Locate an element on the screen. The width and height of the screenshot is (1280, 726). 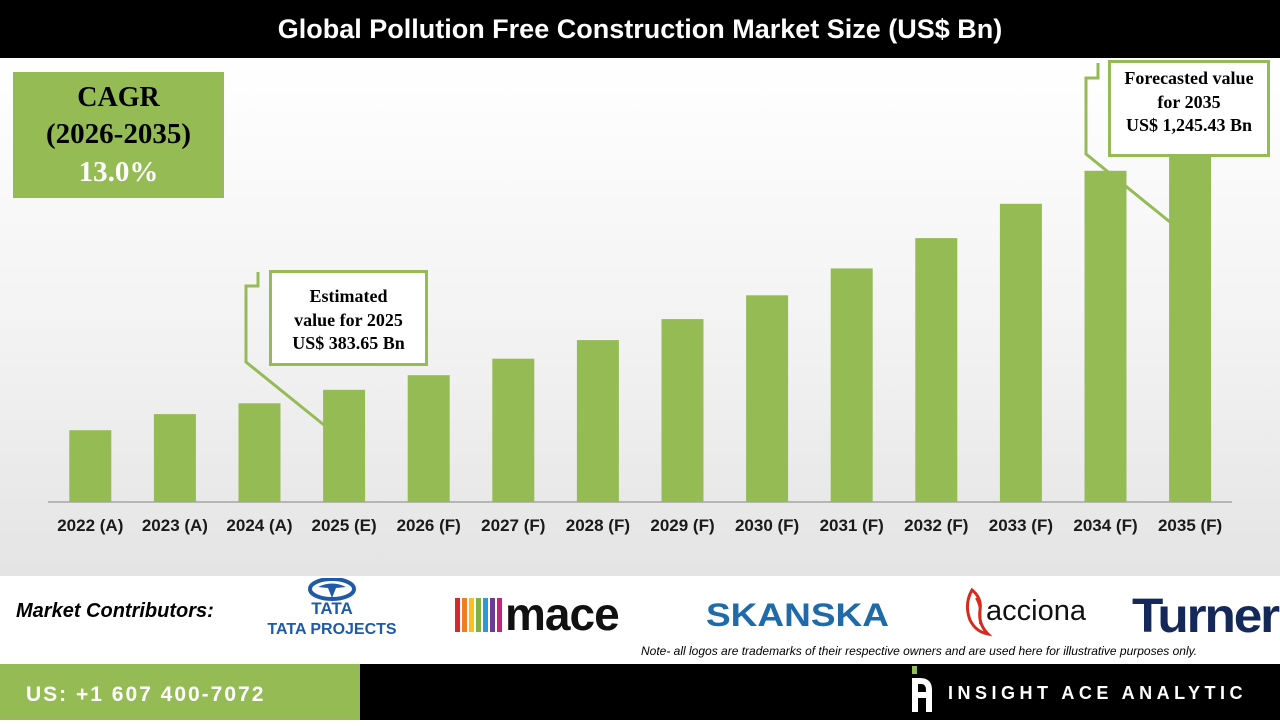
cagr-period: (2026-2035) is located at coordinates (118, 134).